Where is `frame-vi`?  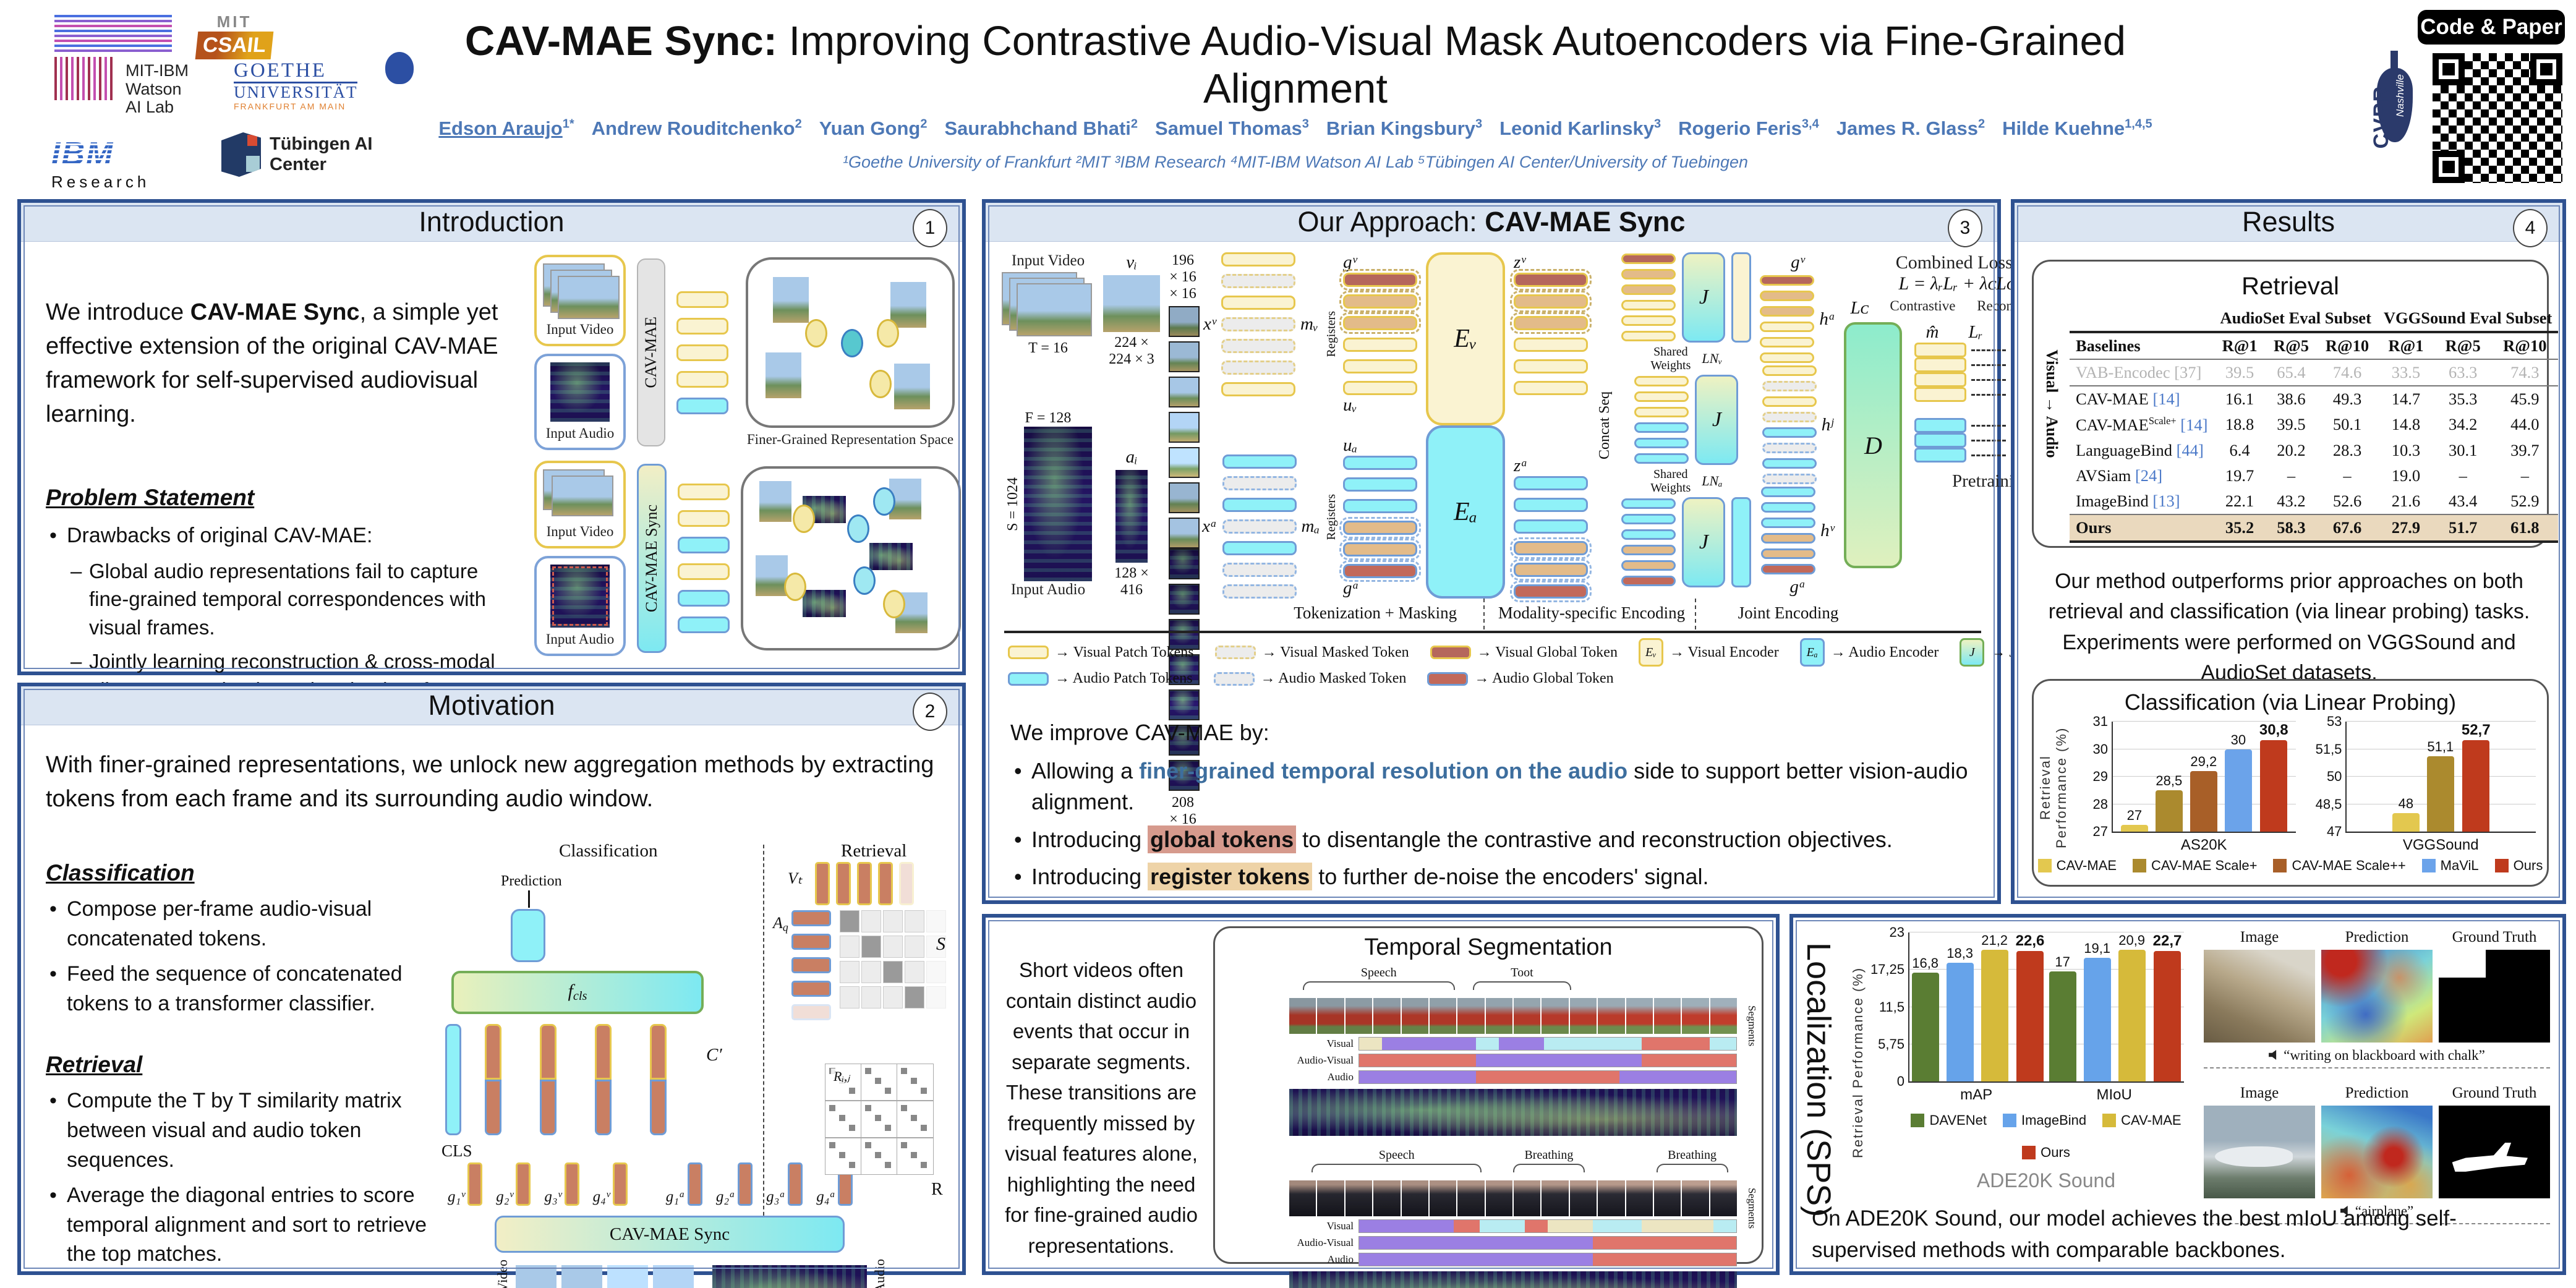 frame-vi is located at coordinates (1131, 303).